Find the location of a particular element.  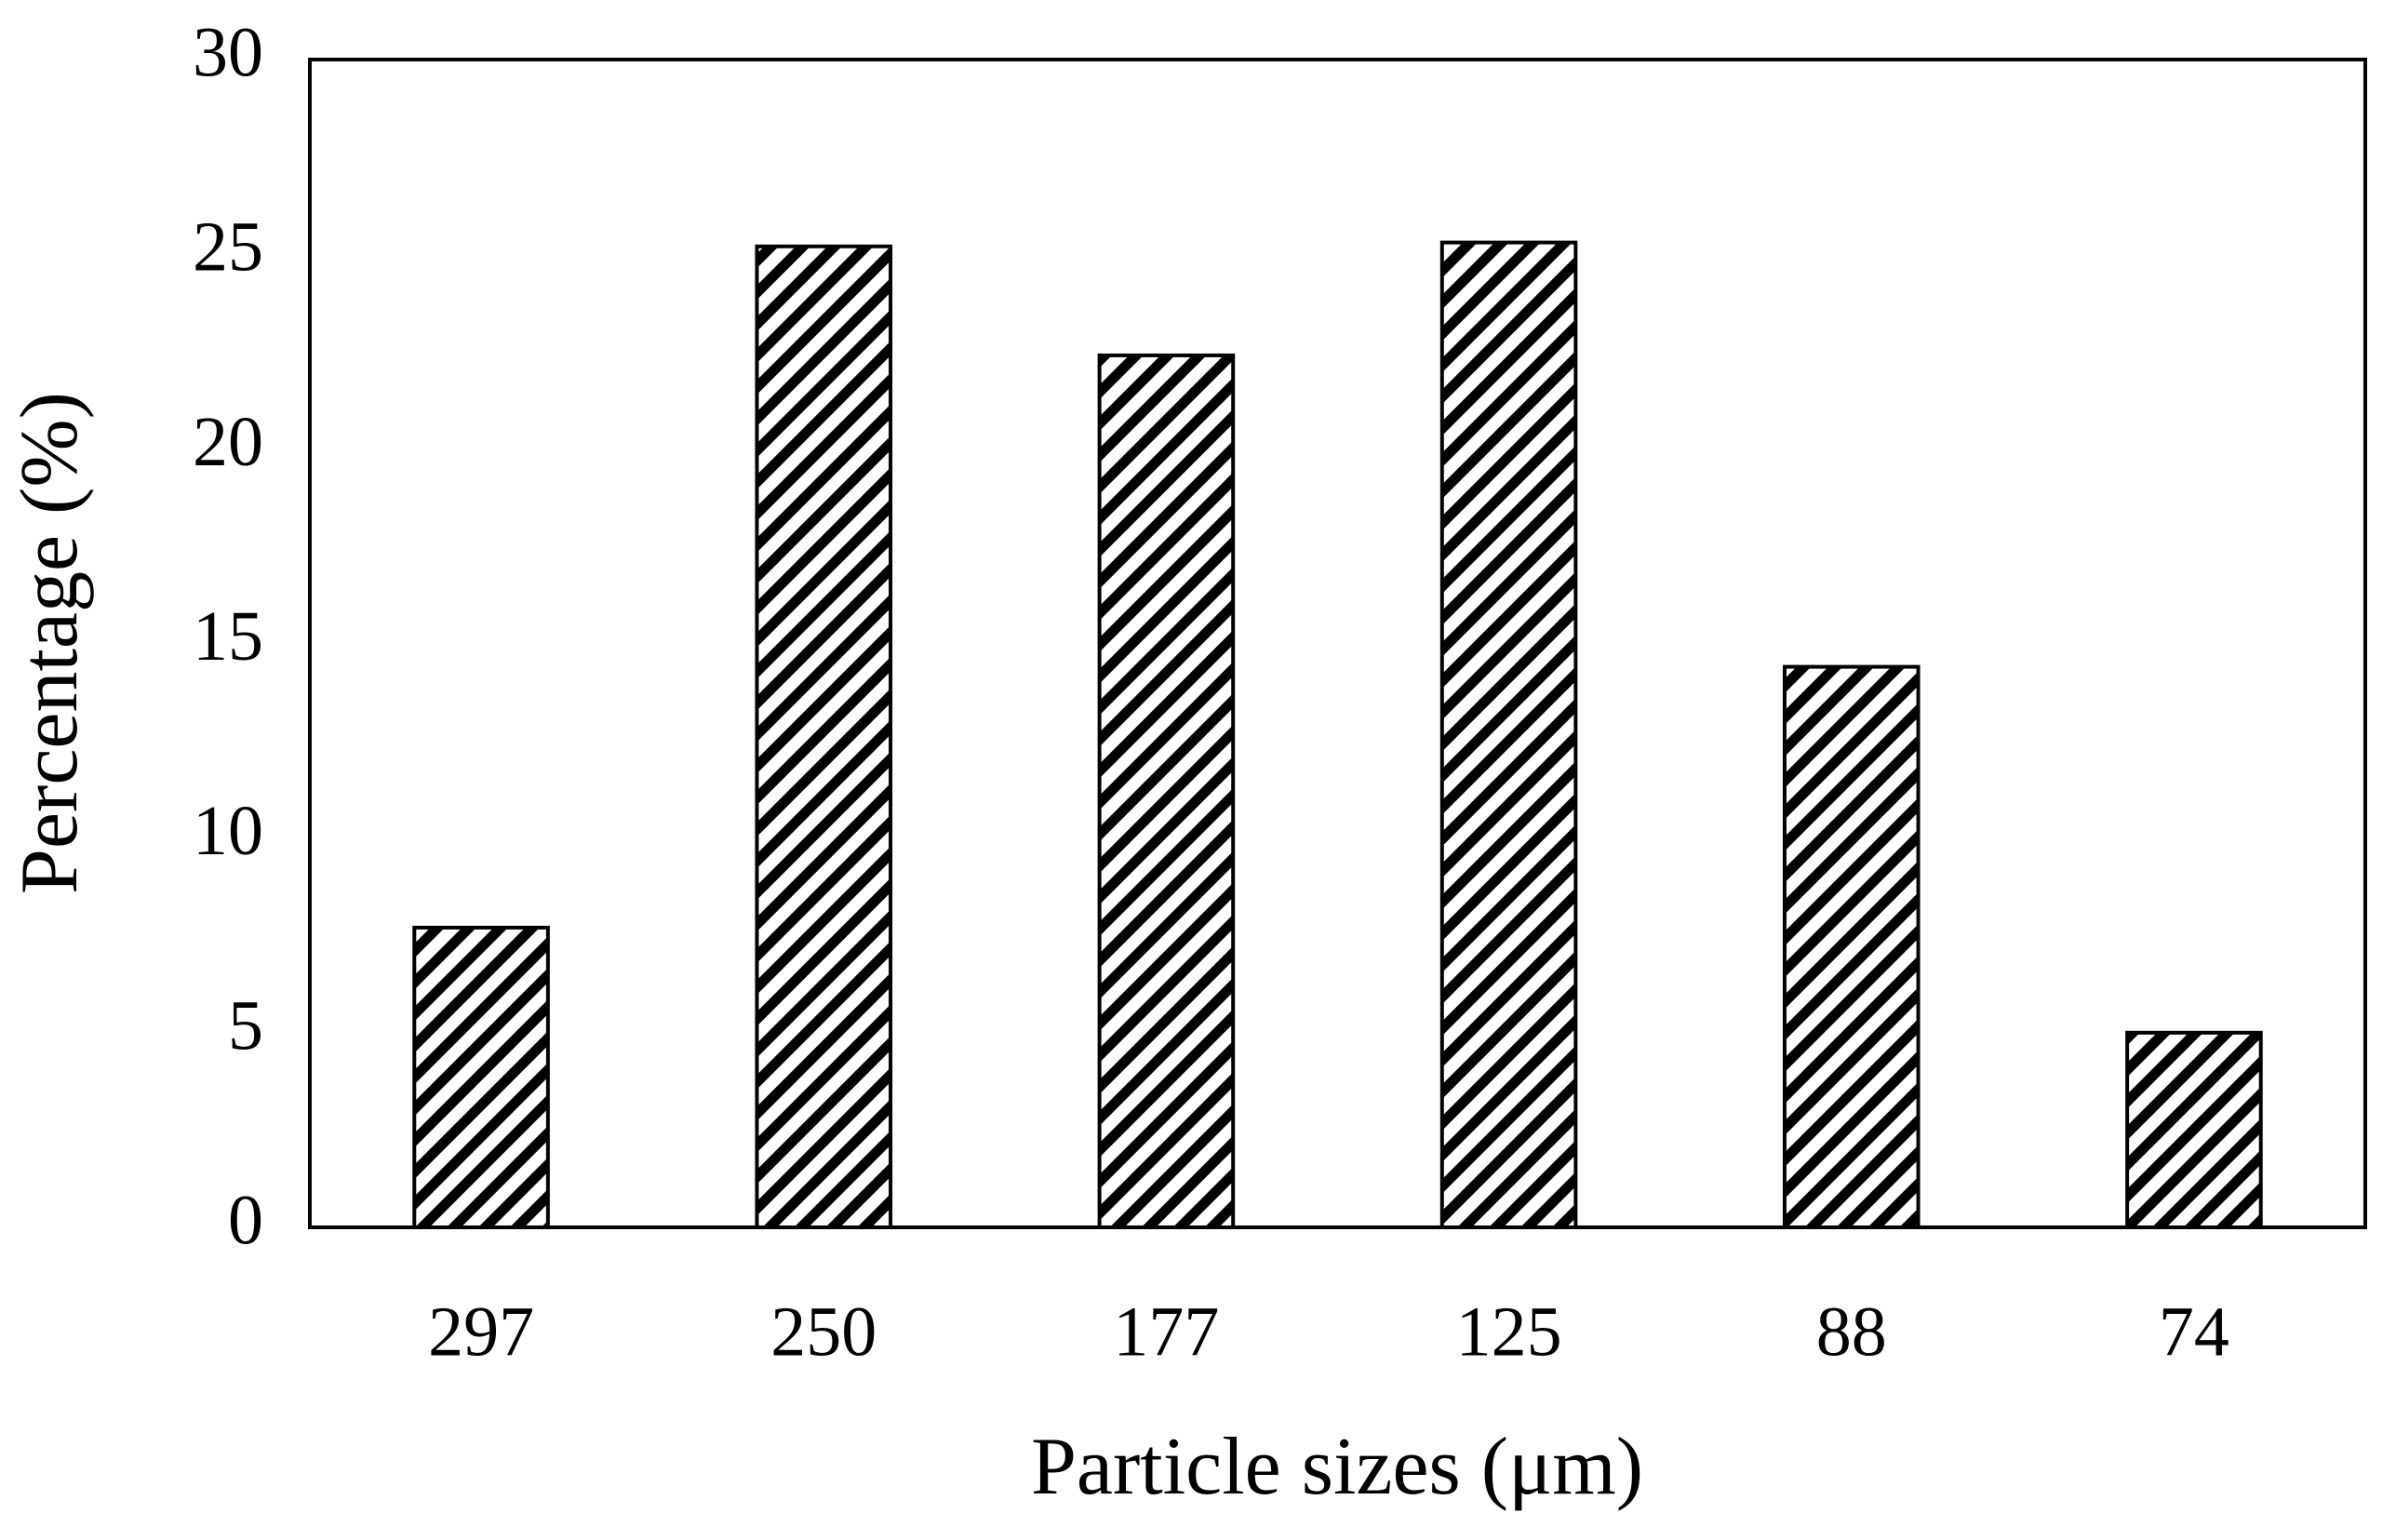

y-axis-title: Percentage (%) is located at coordinates (50, 643).